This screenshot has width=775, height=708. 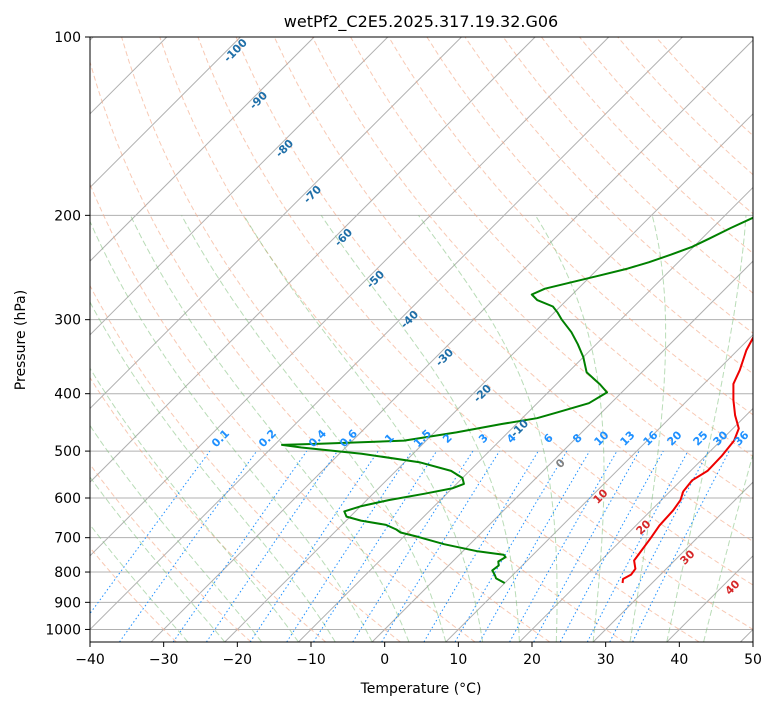 I want to click on x-tick-label: −20, so click(x=238, y=660).